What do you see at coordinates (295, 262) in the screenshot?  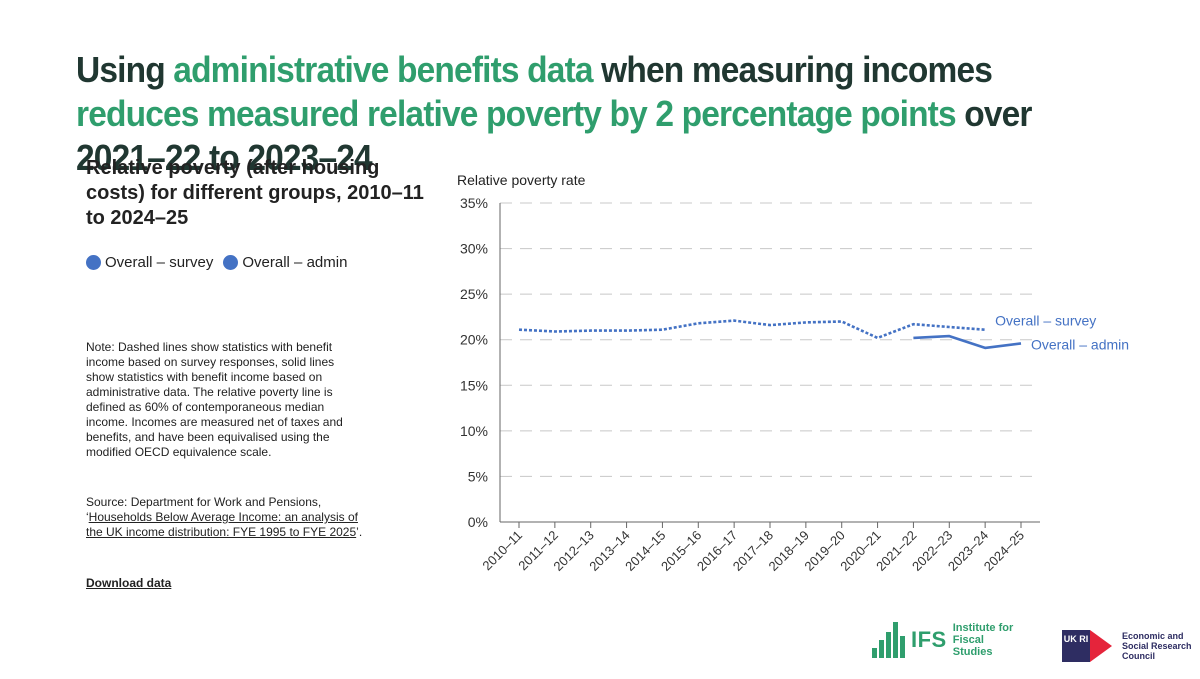 I see `legend-label: Overall – admin` at bounding box center [295, 262].